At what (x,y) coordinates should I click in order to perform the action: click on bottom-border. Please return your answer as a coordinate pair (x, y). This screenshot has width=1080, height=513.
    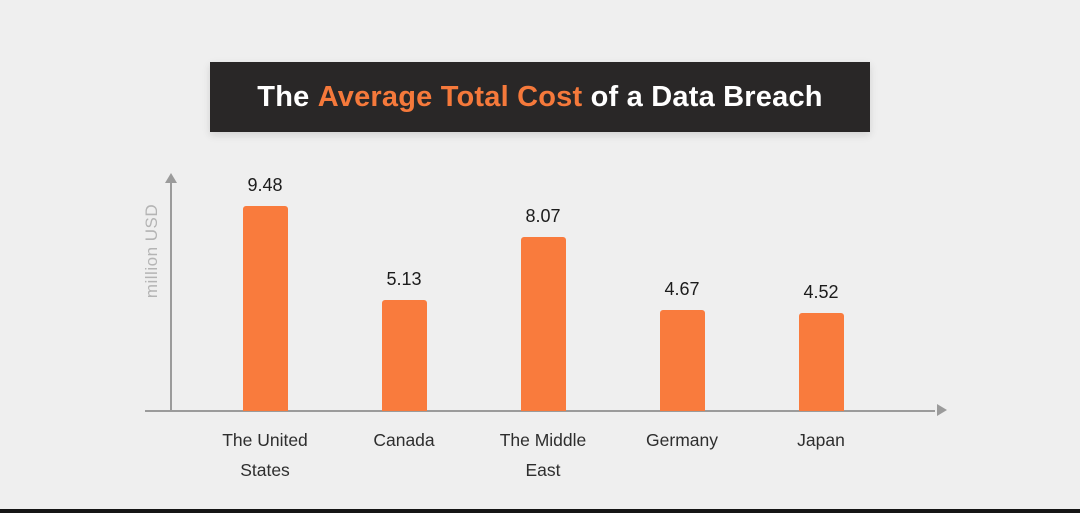
    Looking at the image, I should click on (540, 511).